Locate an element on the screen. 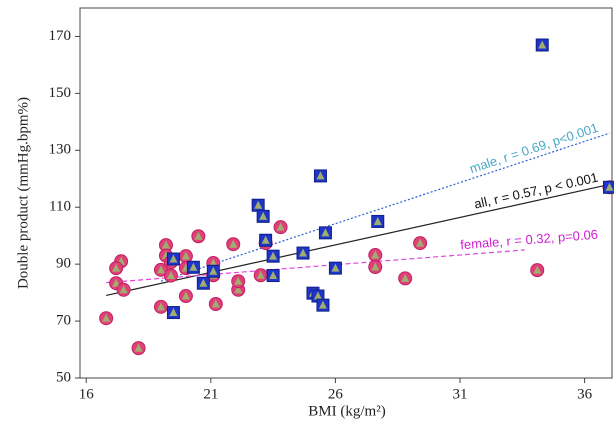 This screenshot has height=433, width=614. trend-label: male, r = 0.69, p<0.001 is located at coordinates (534, 148).